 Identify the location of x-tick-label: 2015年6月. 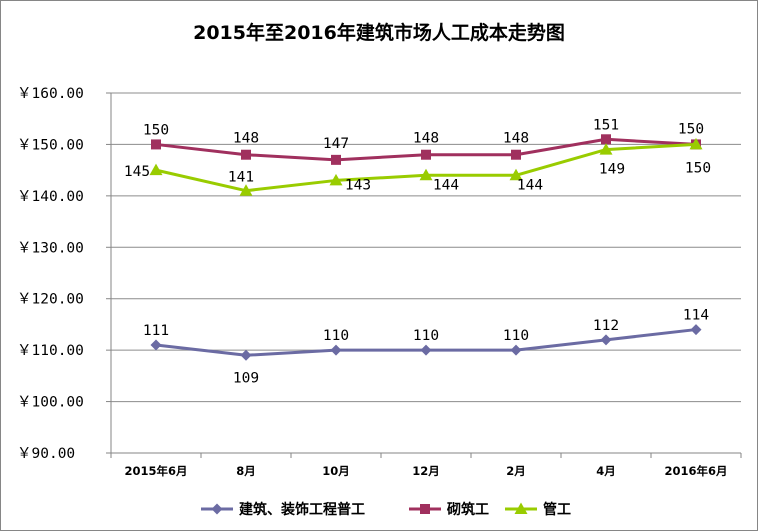
(155, 471).